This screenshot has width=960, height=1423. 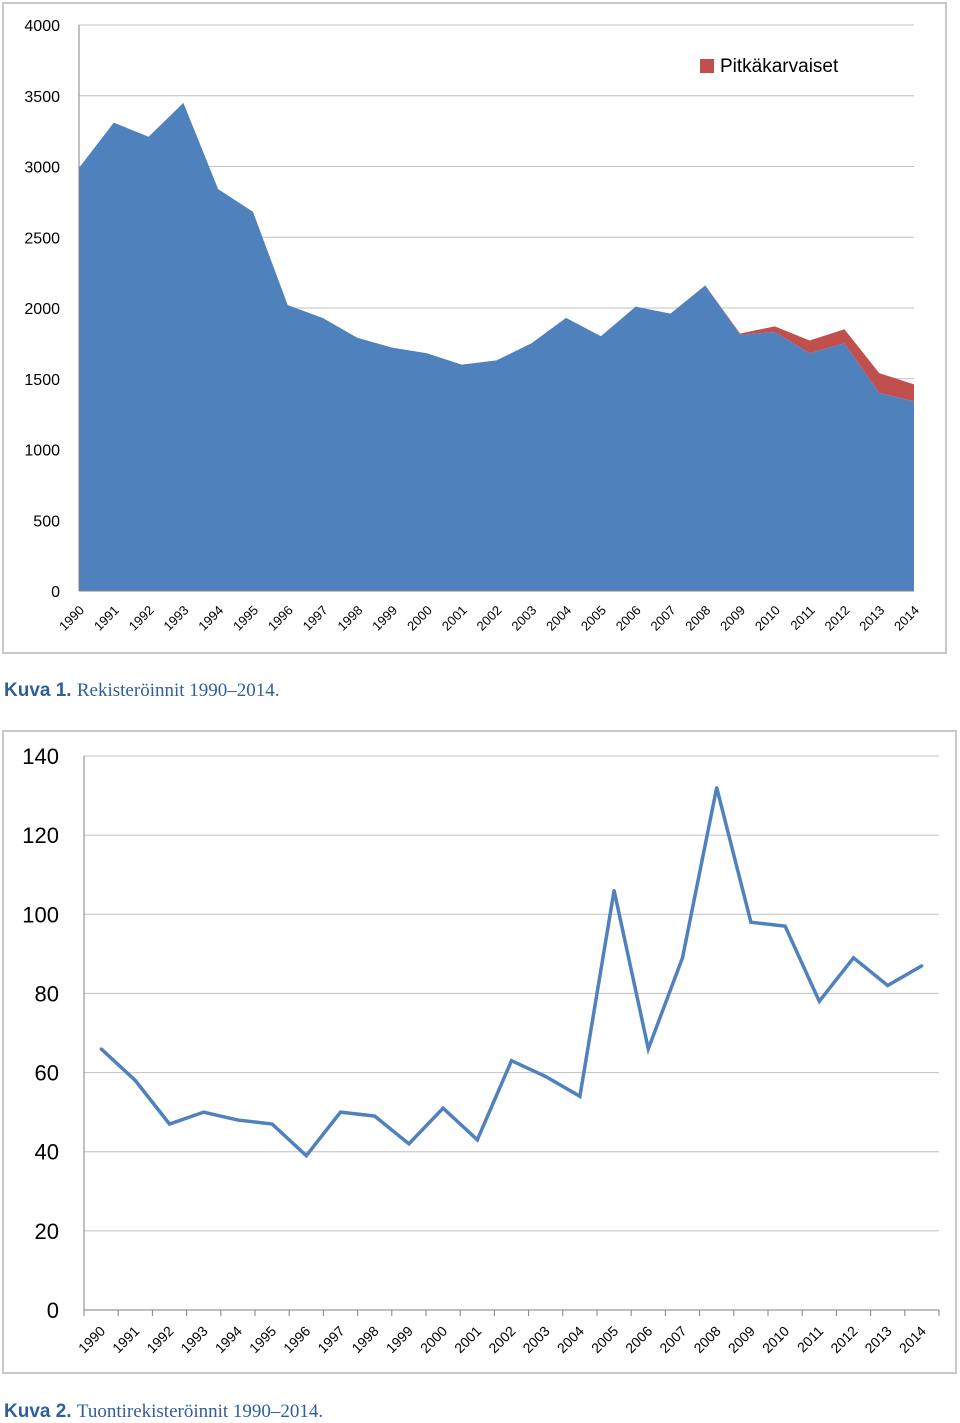 I want to click on figure-caption-1: Kuva 1. Rekisteröinnit 1990–2014., so click(x=142, y=691).